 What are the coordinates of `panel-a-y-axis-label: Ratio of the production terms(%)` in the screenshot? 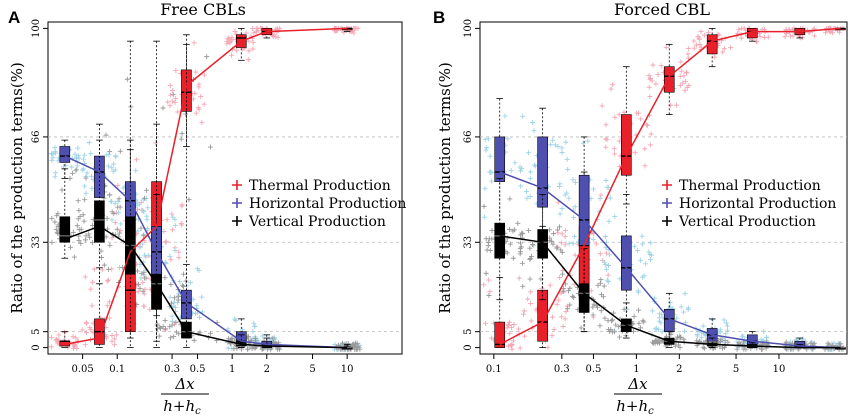 It's located at (17, 188).